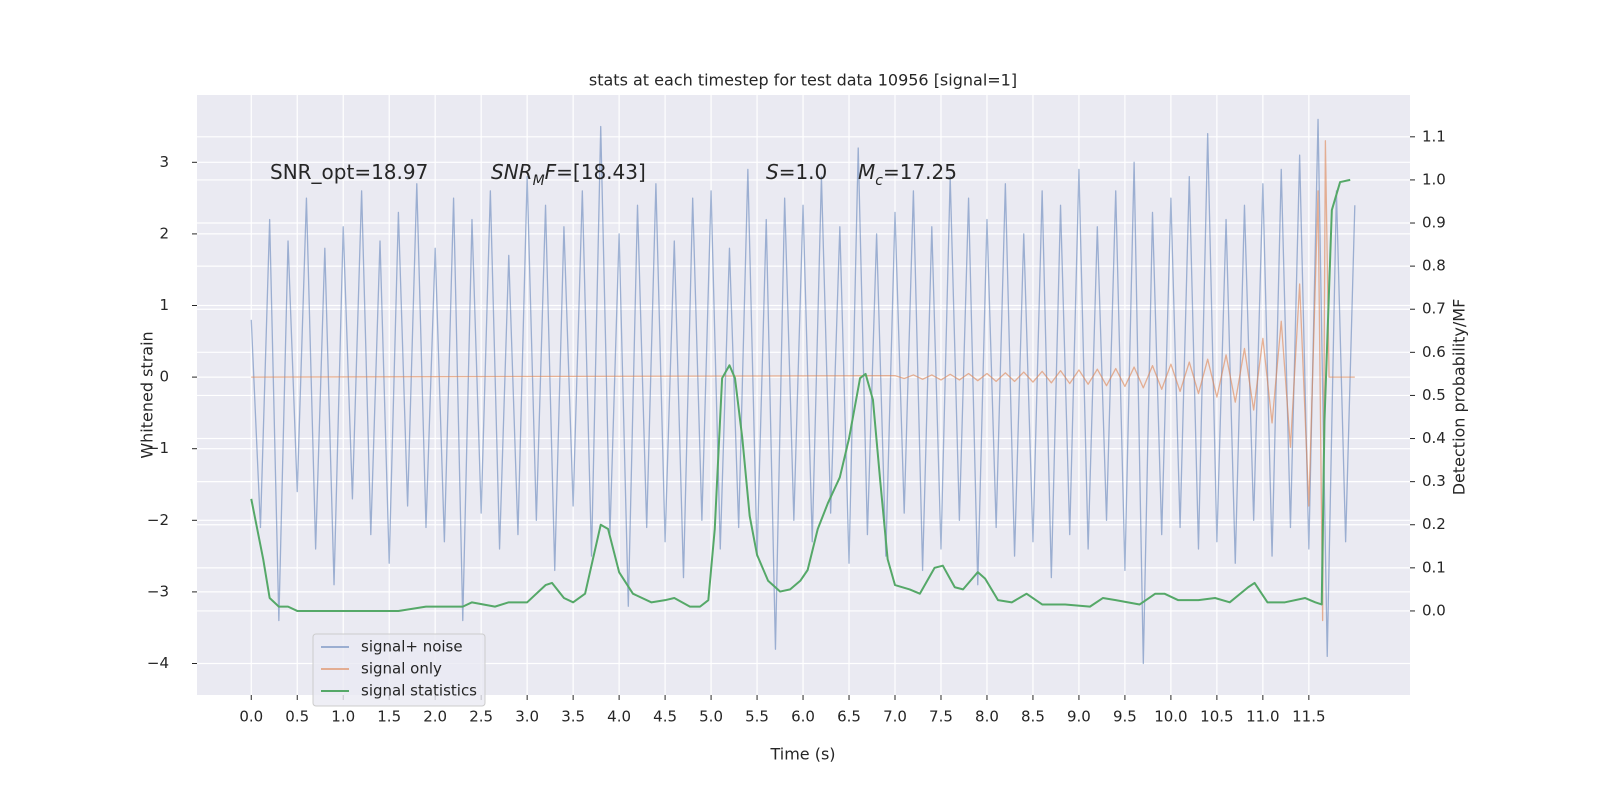 The width and height of the screenshot is (1600, 804). What do you see at coordinates (481, 717) in the screenshot?
I see `x-tick-label: 2.5` at bounding box center [481, 717].